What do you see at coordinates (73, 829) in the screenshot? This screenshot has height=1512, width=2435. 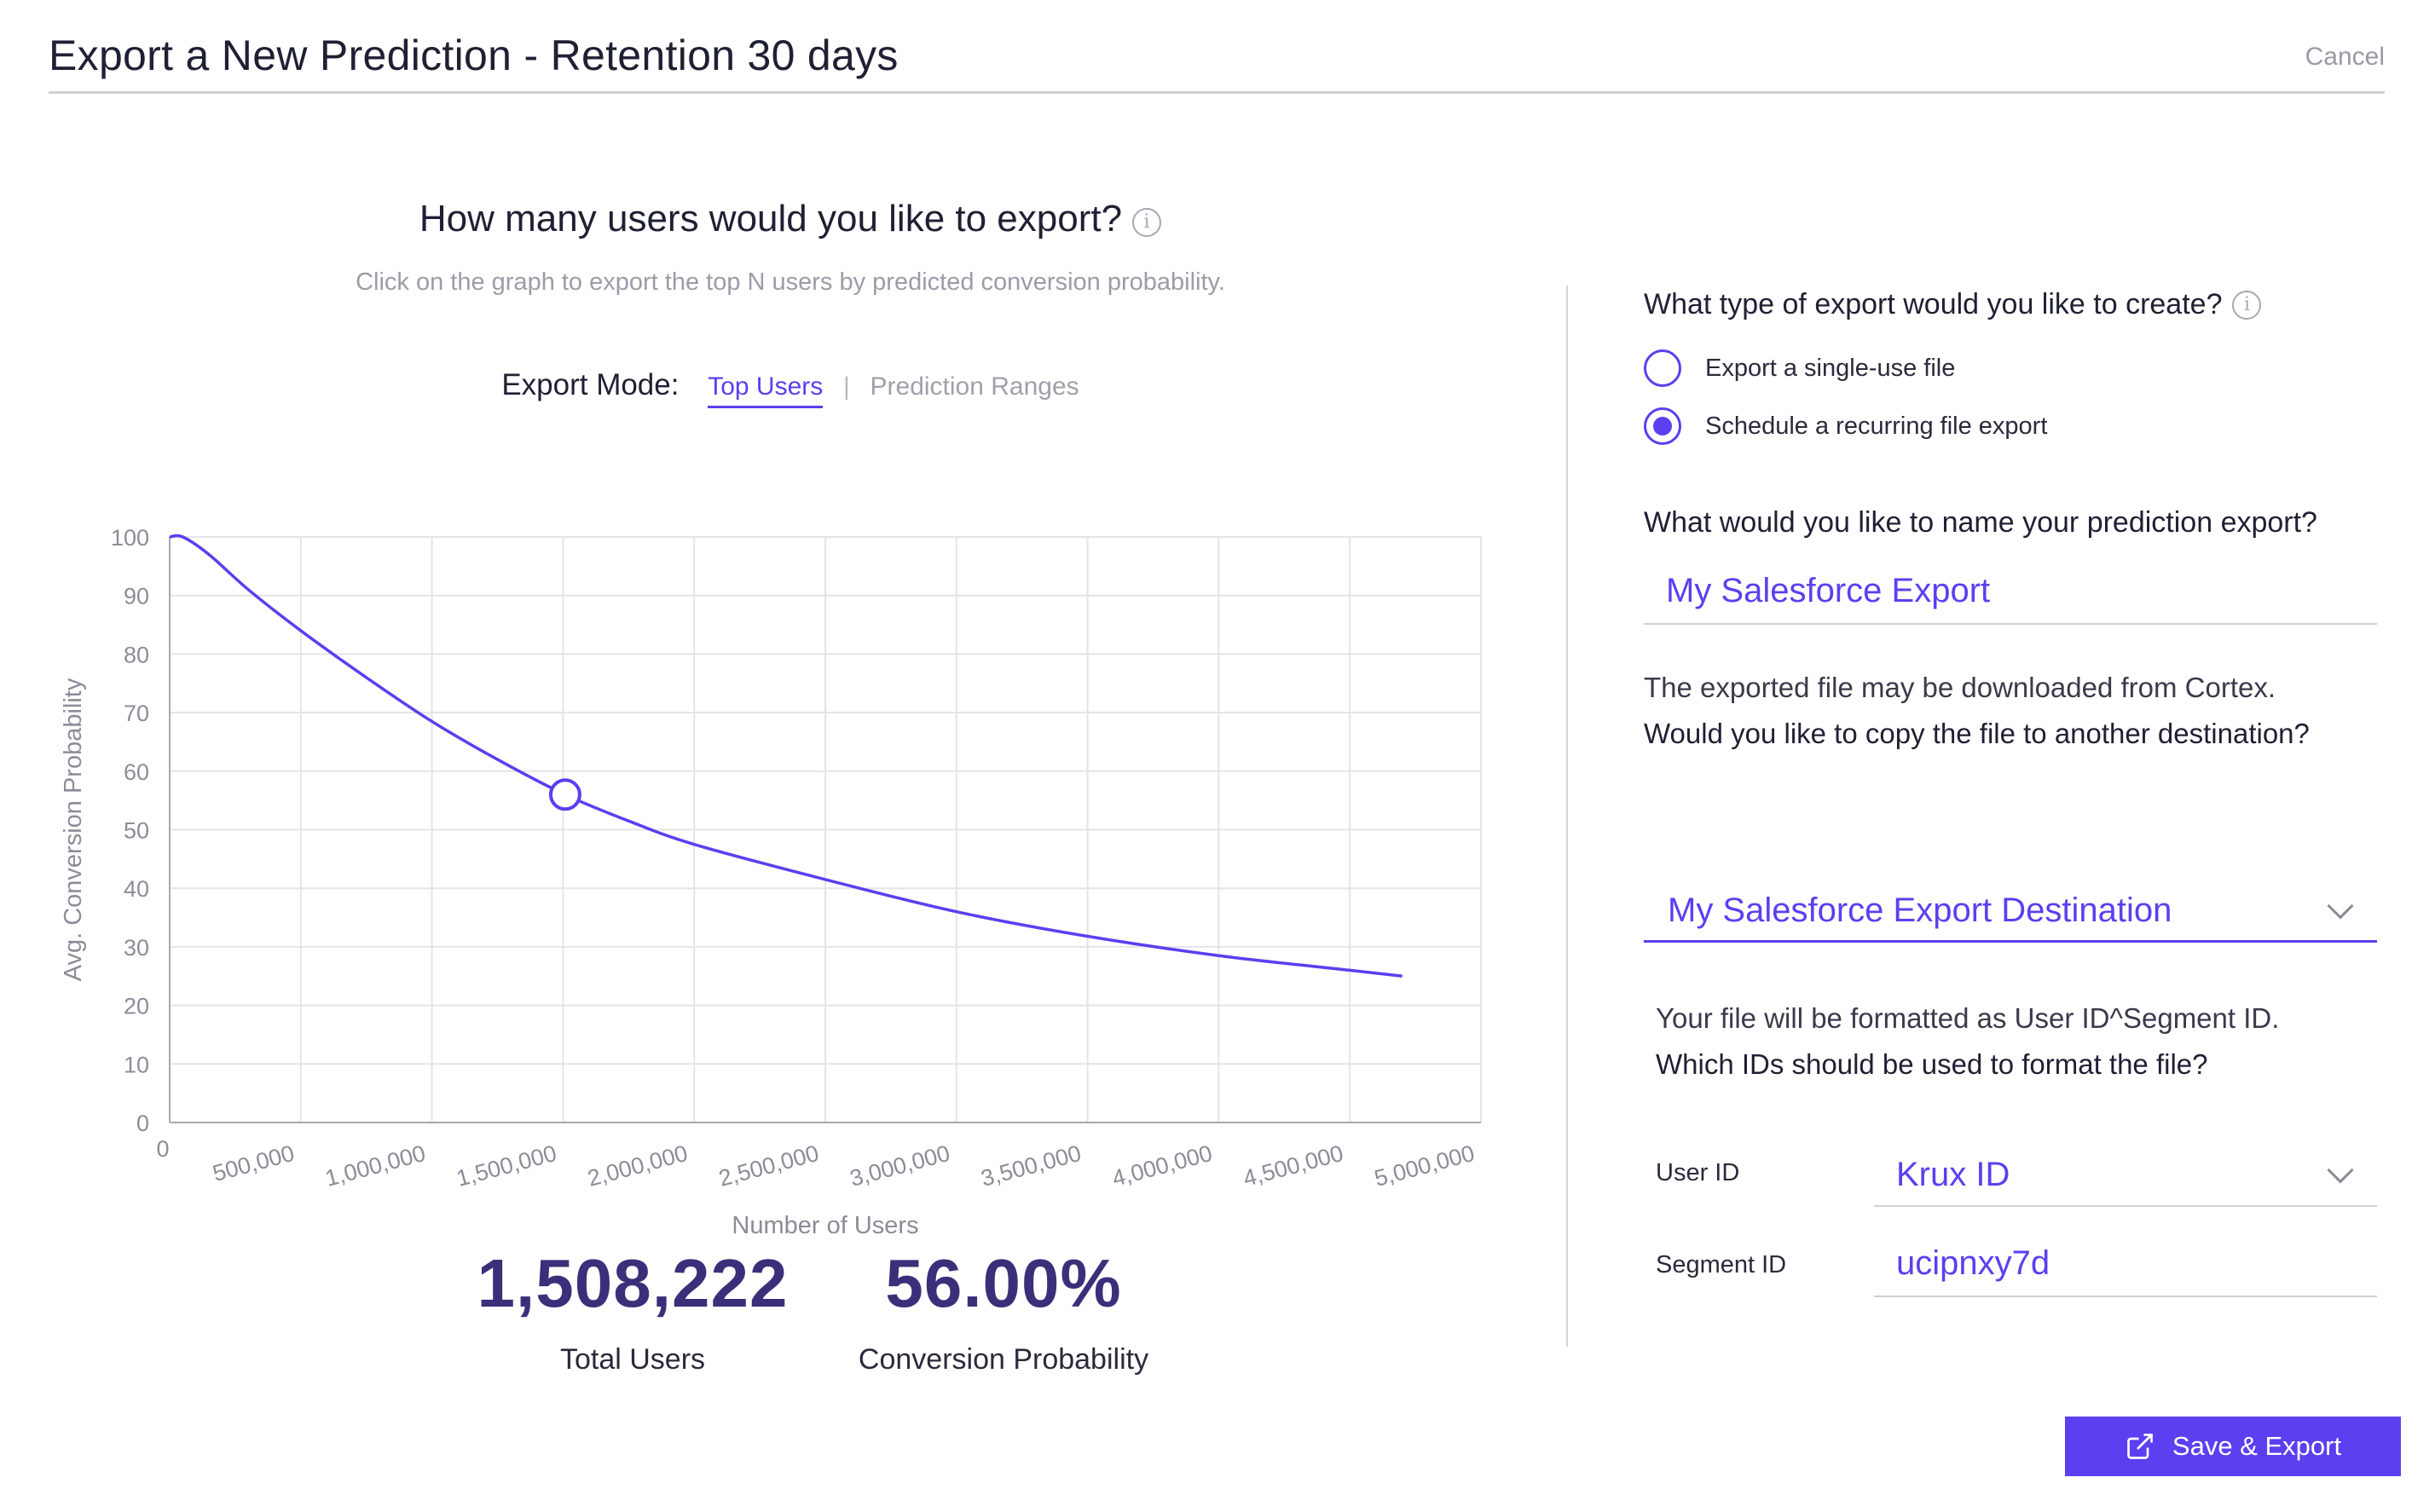 I see `y-axis-label: Avg. Conversion Probability` at bounding box center [73, 829].